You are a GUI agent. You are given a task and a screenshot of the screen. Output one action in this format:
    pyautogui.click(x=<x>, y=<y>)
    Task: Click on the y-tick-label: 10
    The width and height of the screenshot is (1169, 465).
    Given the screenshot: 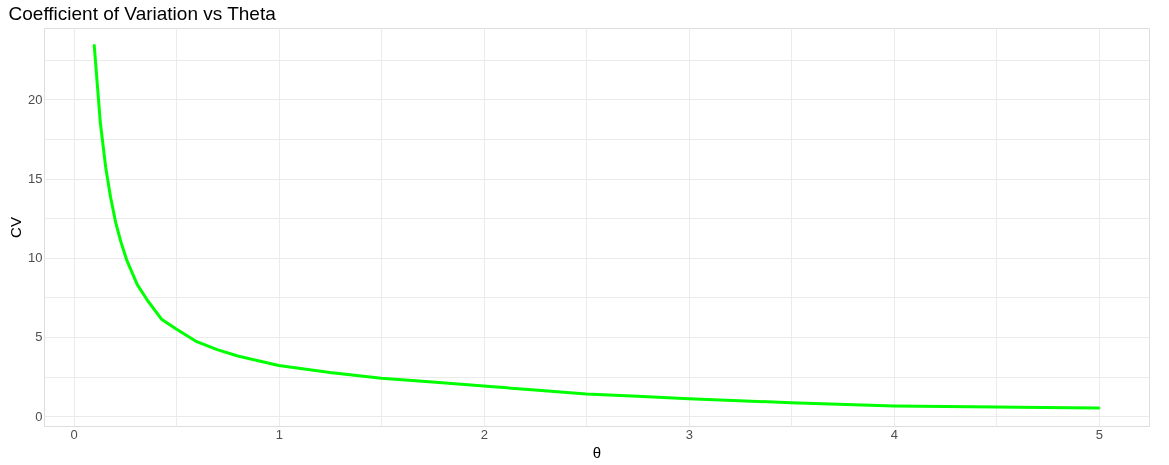 What is the action you would take?
    pyautogui.click(x=35, y=258)
    